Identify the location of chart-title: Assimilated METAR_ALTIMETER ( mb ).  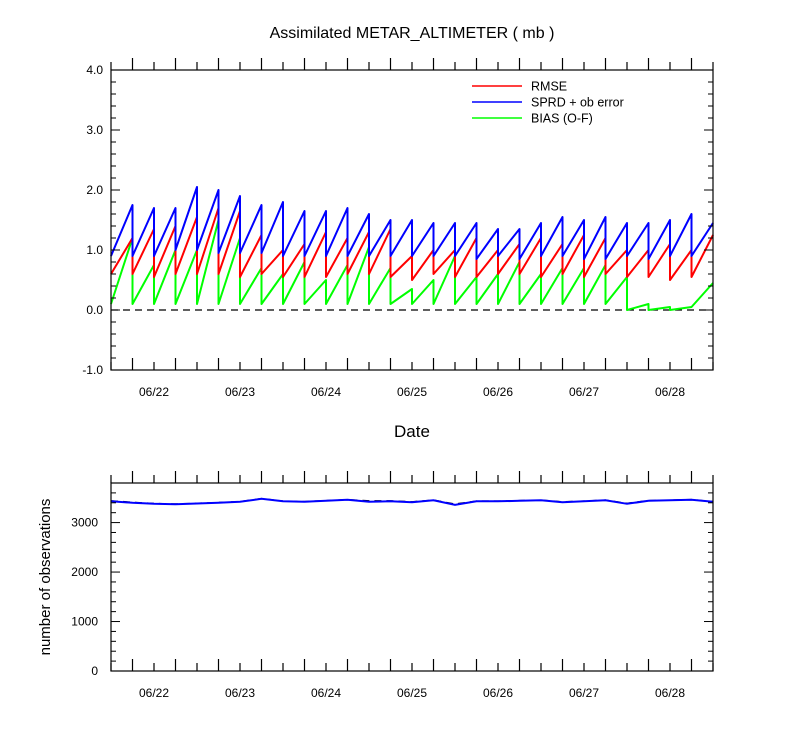
(412, 33).